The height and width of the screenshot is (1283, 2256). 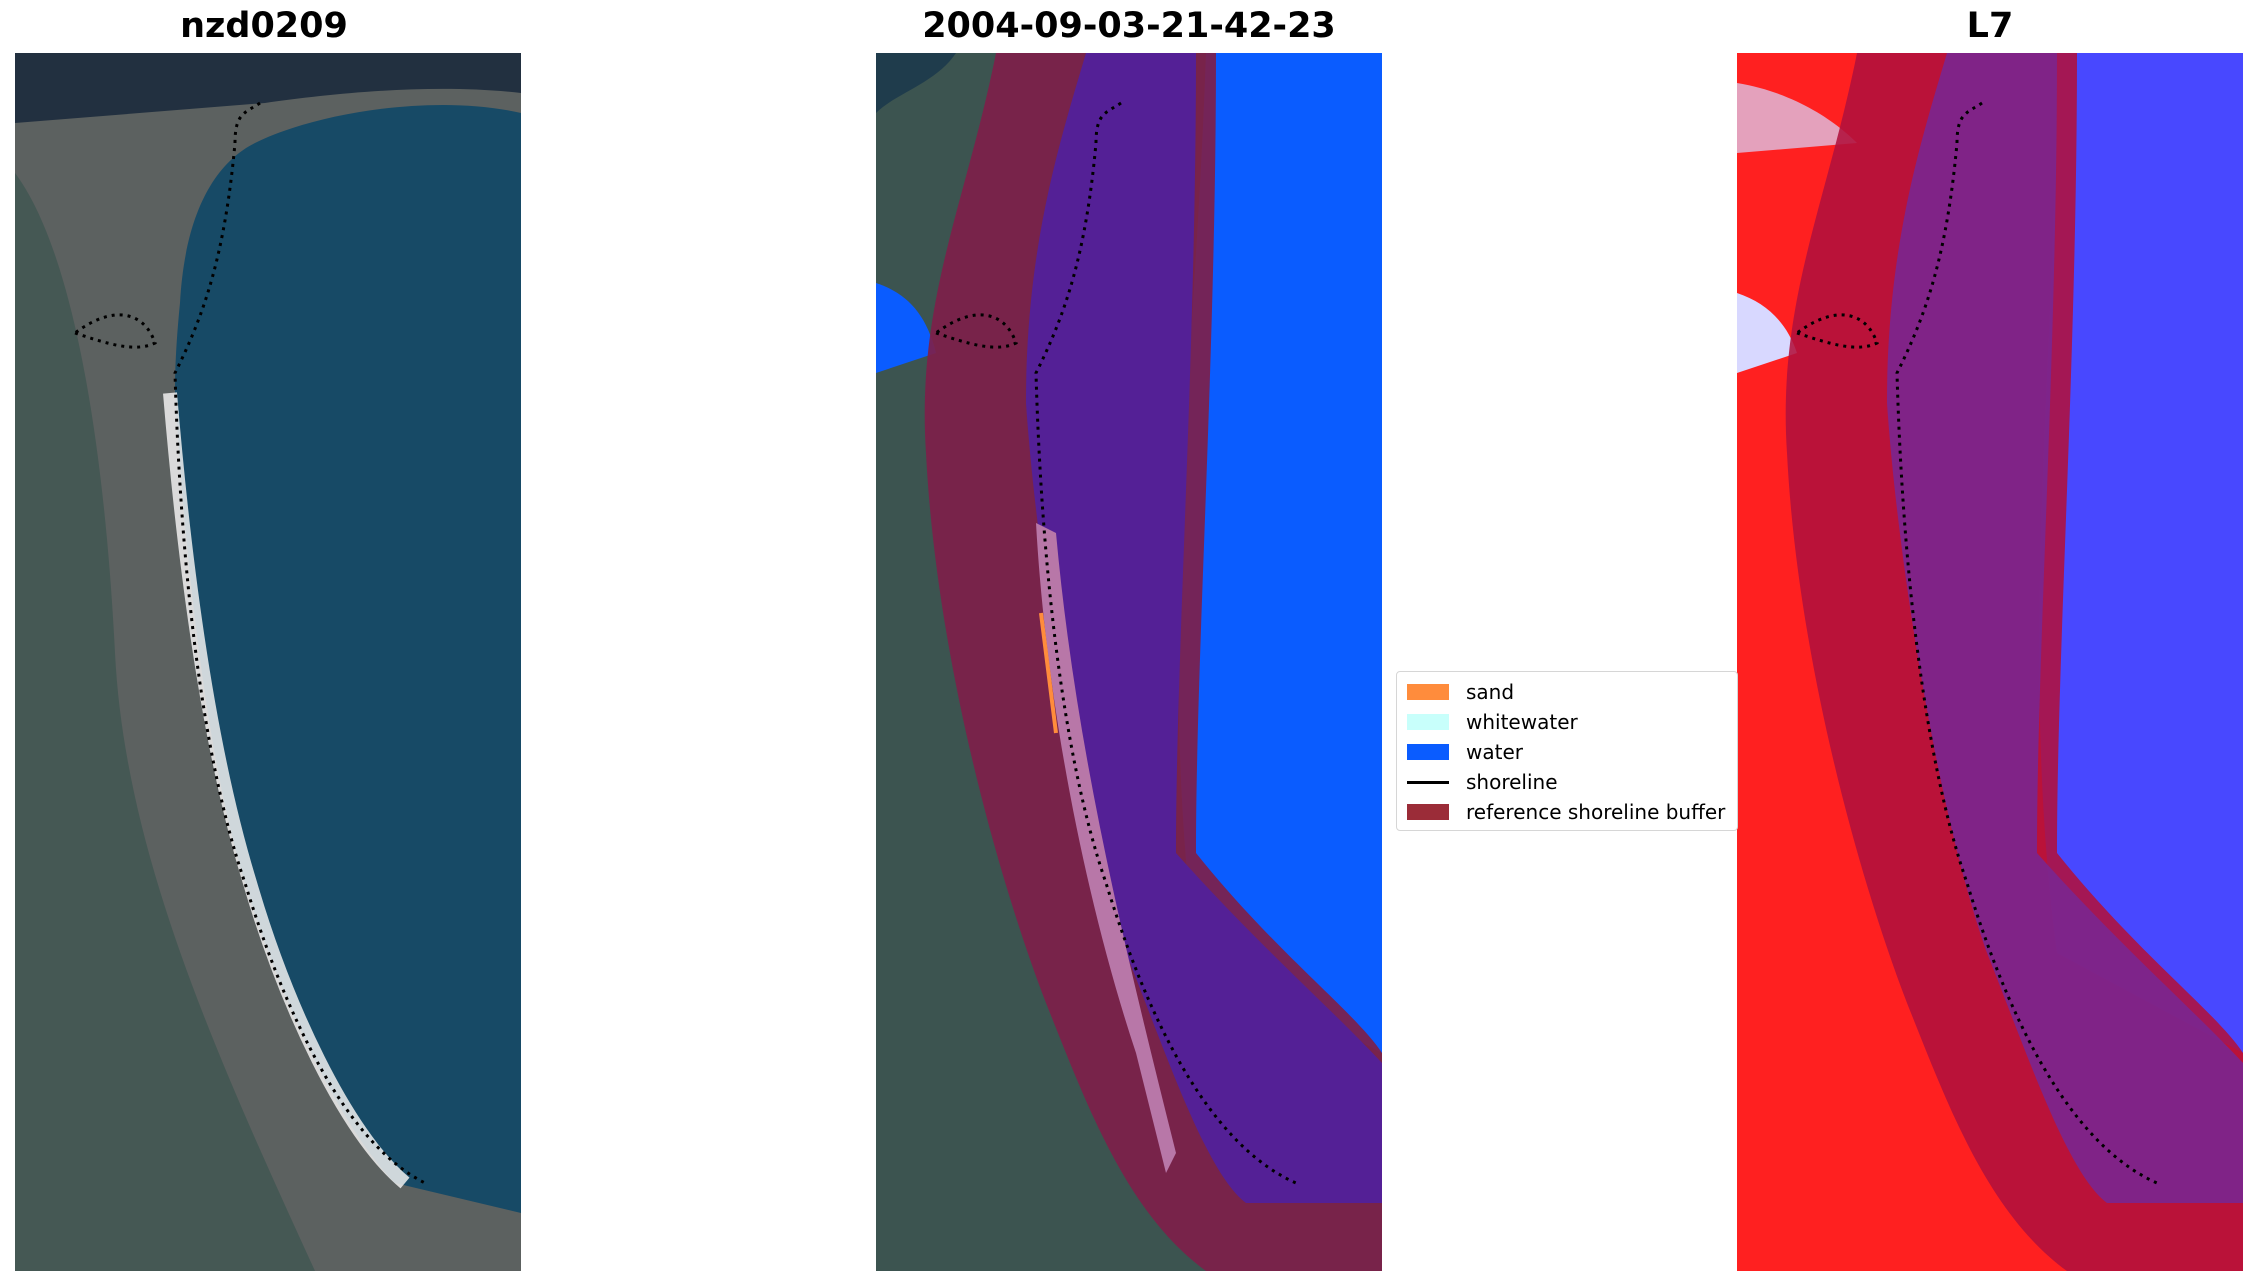 I want to click on legend-item-sand: sand, so click(x=1460, y=692).